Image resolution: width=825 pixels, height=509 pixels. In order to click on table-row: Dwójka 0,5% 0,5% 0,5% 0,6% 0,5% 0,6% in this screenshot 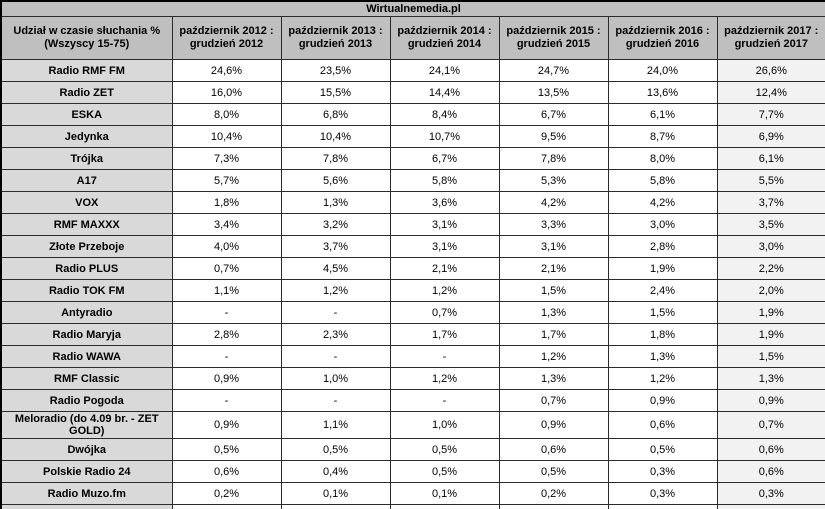, I will do `click(412, 449)`.